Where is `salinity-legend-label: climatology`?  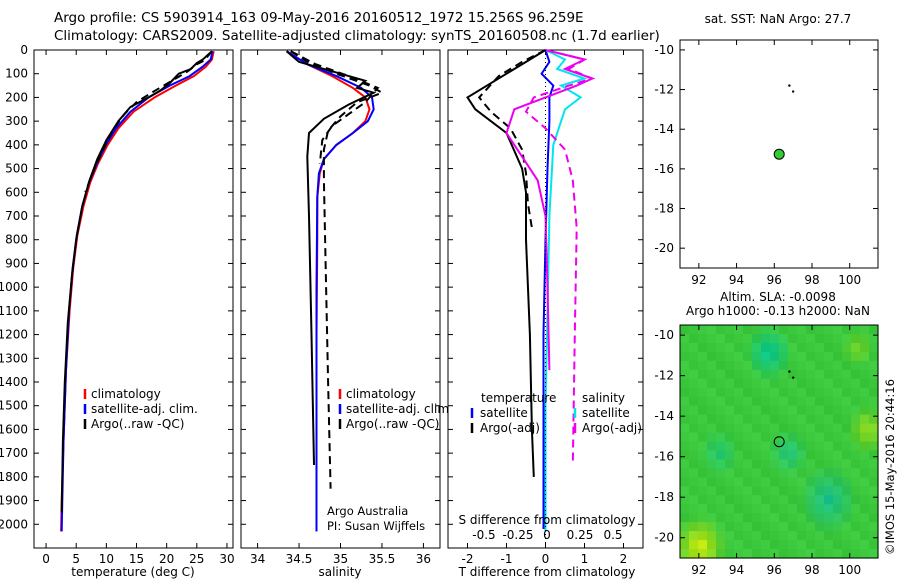
salinity-legend-label: climatology is located at coordinates (381, 394).